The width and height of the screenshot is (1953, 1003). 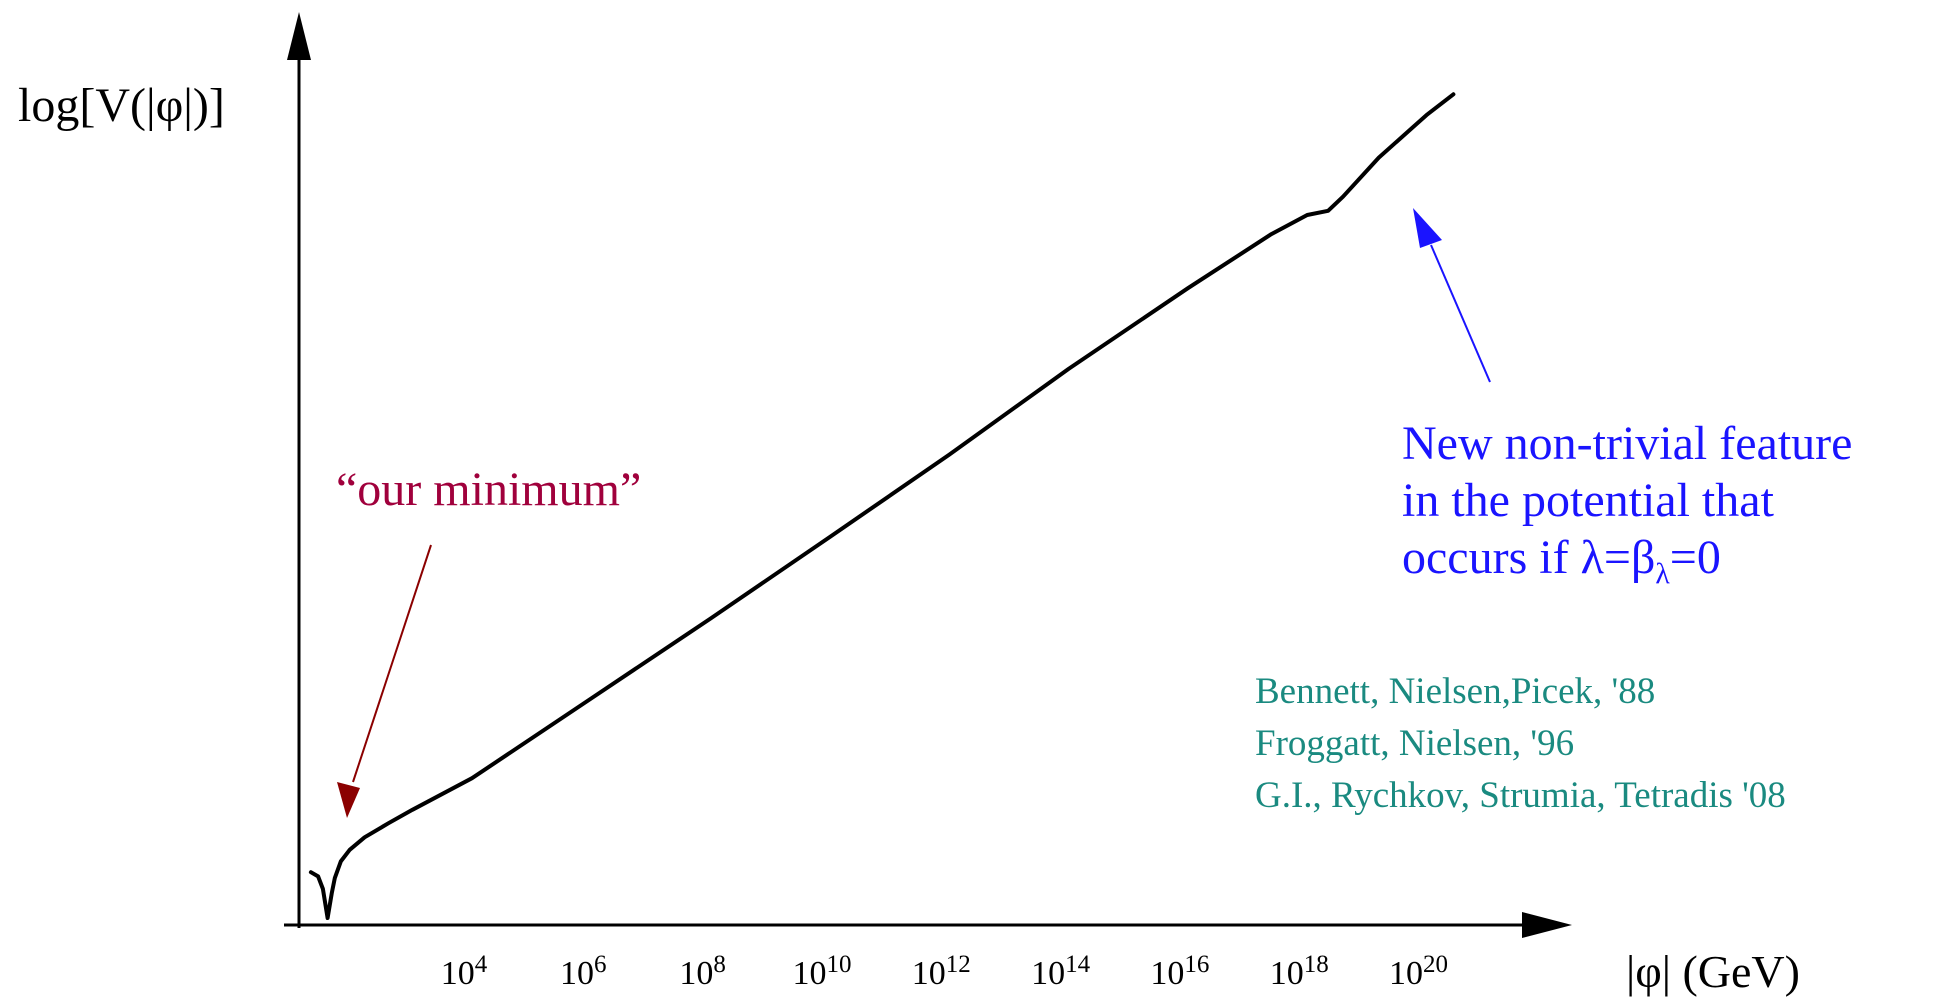 What do you see at coordinates (1078, 964) in the screenshot?
I see `x-tick-exponent: 14` at bounding box center [1078, 964].